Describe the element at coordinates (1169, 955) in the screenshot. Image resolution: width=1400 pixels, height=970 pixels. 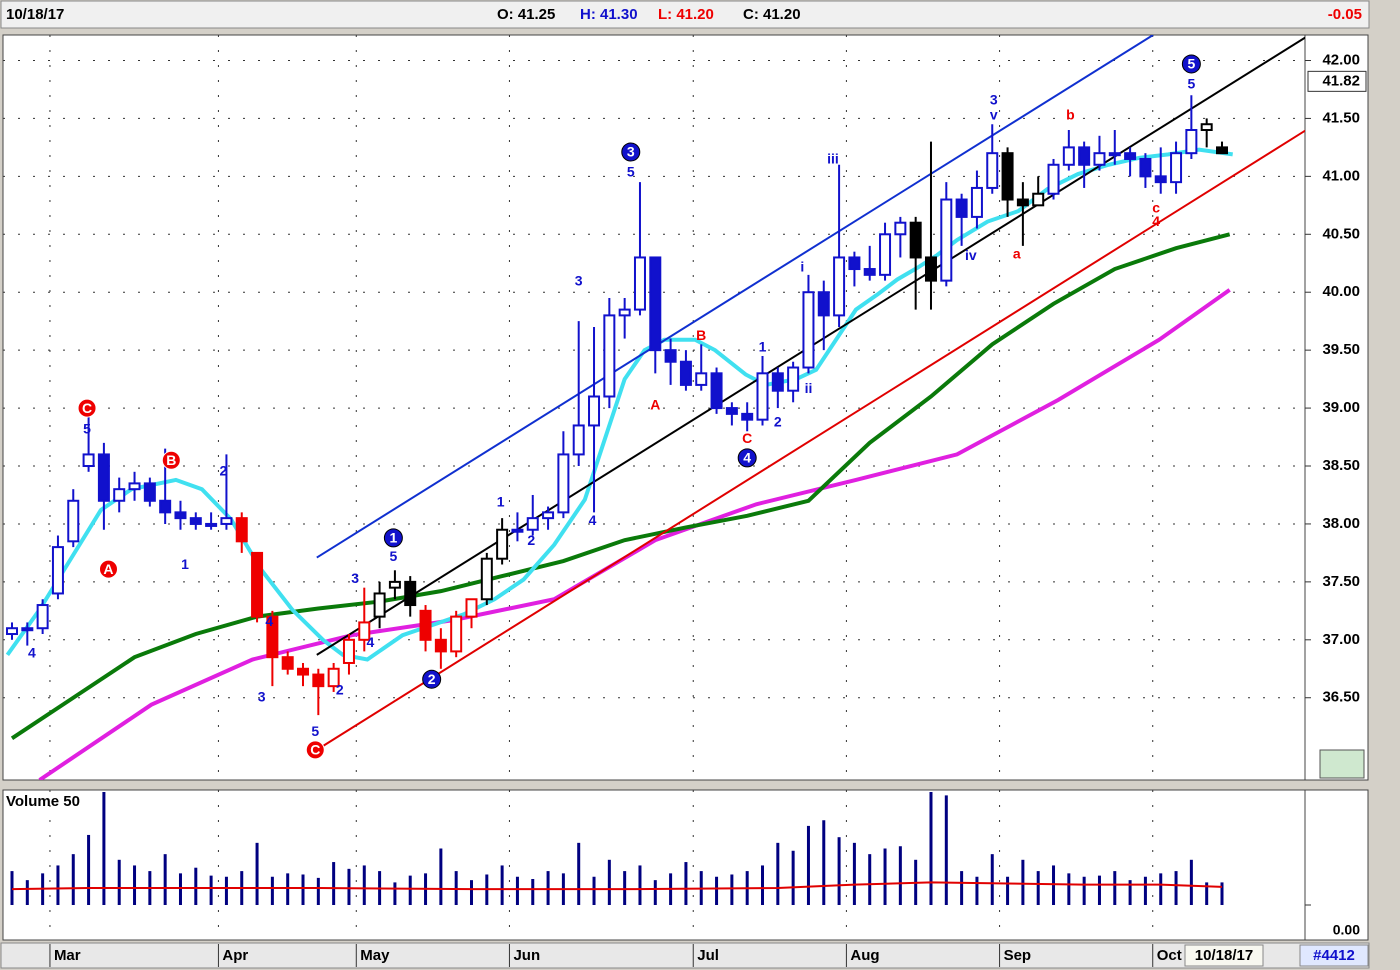
I see `x-tick-label: Oct` at that location.